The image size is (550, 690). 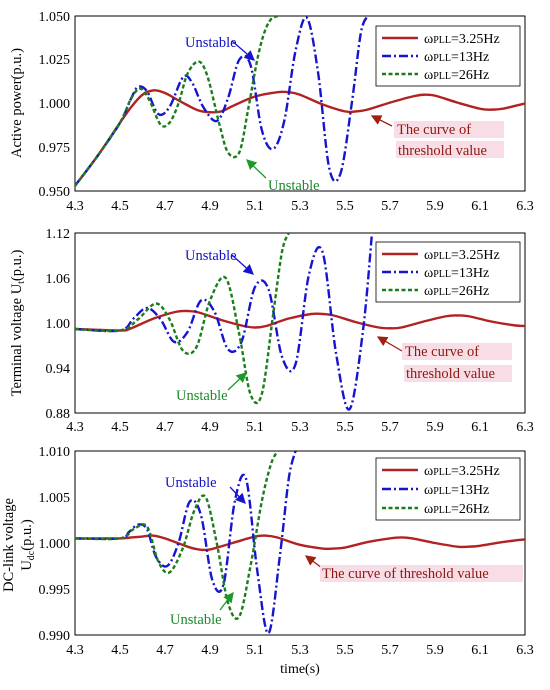 What do you see at coordinates (58, 369) in the screenshot?
I see `y-tick-label: 0.94` at bounding box center [58, 369].